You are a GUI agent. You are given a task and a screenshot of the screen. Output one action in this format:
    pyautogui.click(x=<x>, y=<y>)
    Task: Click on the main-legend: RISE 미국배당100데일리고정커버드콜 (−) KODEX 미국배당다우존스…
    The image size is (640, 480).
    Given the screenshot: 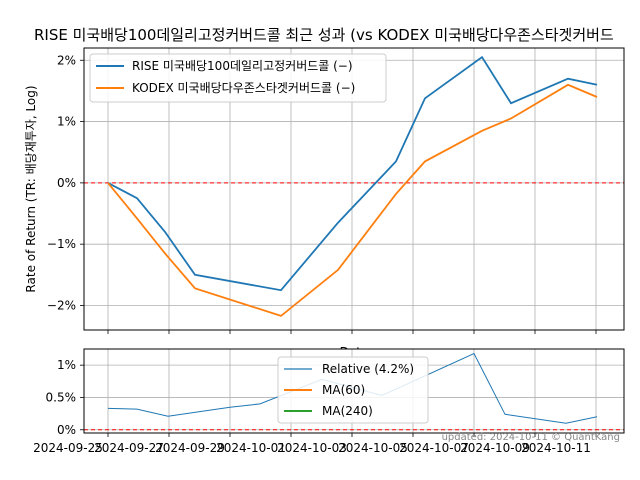 What is the action you would take?
    pyautogui.click(x=238, y=78)
    